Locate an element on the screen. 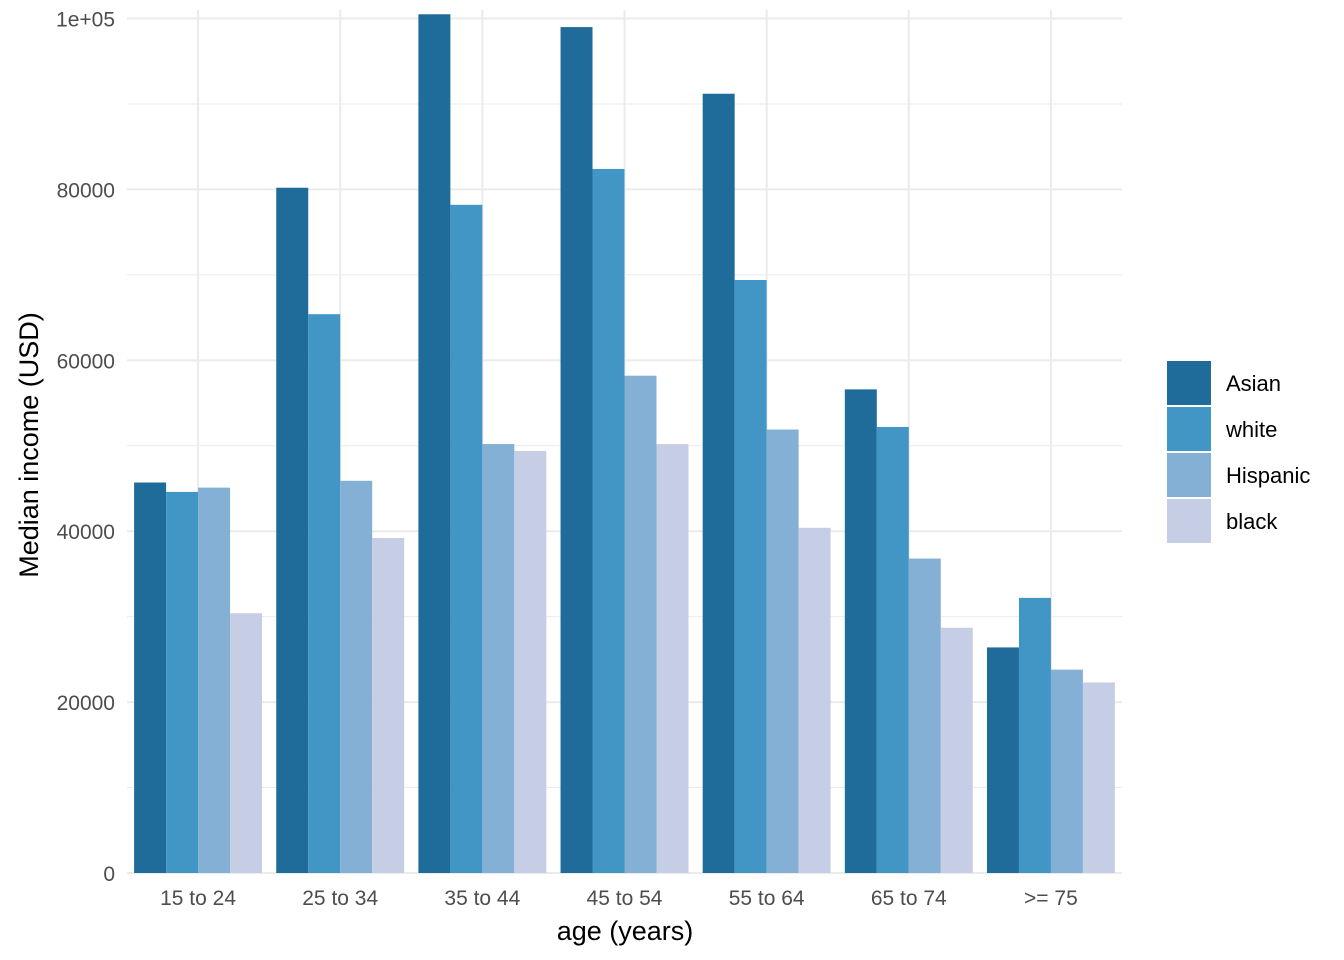 Image resolution: width=1344 pixels, height=960 pixels. legend: Asian white Hispanic black is located at coordinates (1238, 452).